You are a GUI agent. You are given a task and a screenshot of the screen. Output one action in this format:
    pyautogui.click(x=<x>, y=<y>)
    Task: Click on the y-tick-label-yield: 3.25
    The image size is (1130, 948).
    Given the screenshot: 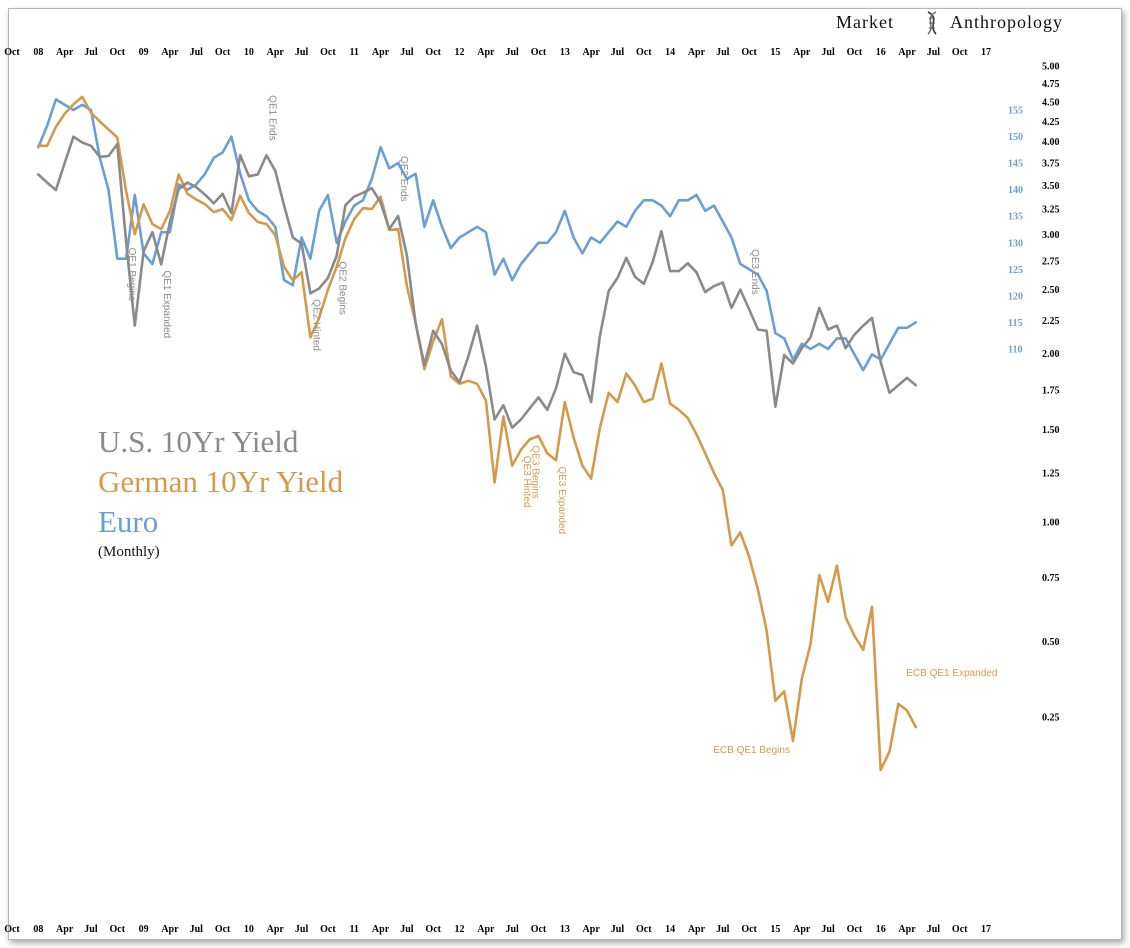 What is the action you would take?
    pyautogui.click(x=1051, y=210)
    